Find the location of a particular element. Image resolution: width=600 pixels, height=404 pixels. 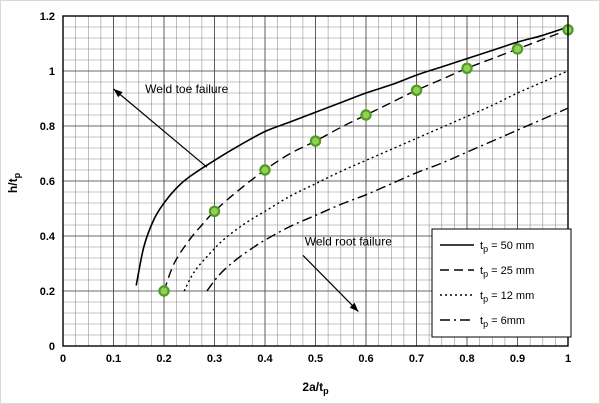

x-tick-label: 0.4 is located at coordinates (265, 359).